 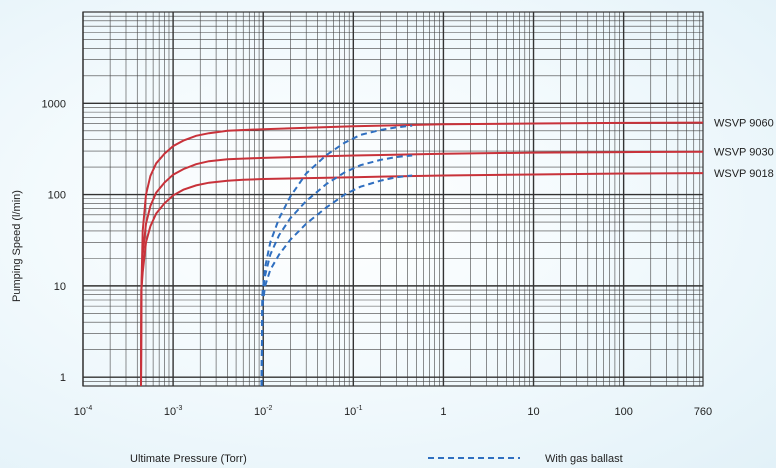 What do you see at coordinates (188, 459) in the screenshot?
I see `x-axis-label: Ultimate Pressure (Torr)` at bounding box center [188, 459].